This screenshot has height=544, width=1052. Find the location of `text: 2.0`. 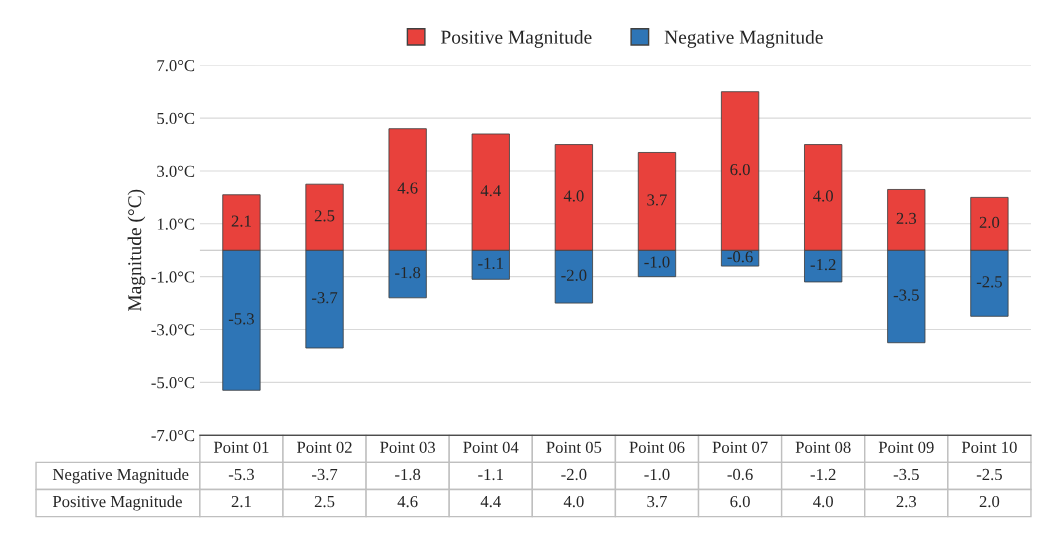

text: 2.0 is located at coordinates (989, 222).